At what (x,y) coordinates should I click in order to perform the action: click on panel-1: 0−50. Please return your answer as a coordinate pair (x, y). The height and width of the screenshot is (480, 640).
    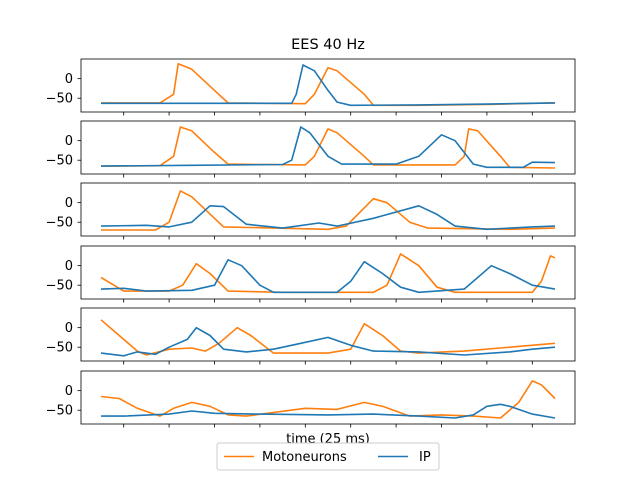
    Looking at the image, I should click on (311, 87).